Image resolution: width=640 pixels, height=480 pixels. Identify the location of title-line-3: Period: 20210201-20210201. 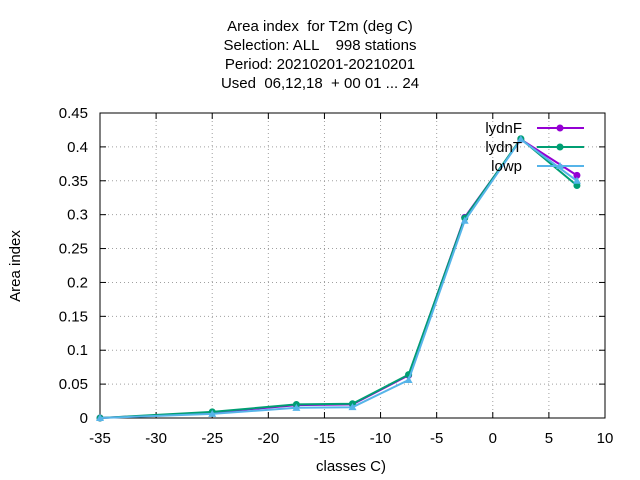
(320, 64).